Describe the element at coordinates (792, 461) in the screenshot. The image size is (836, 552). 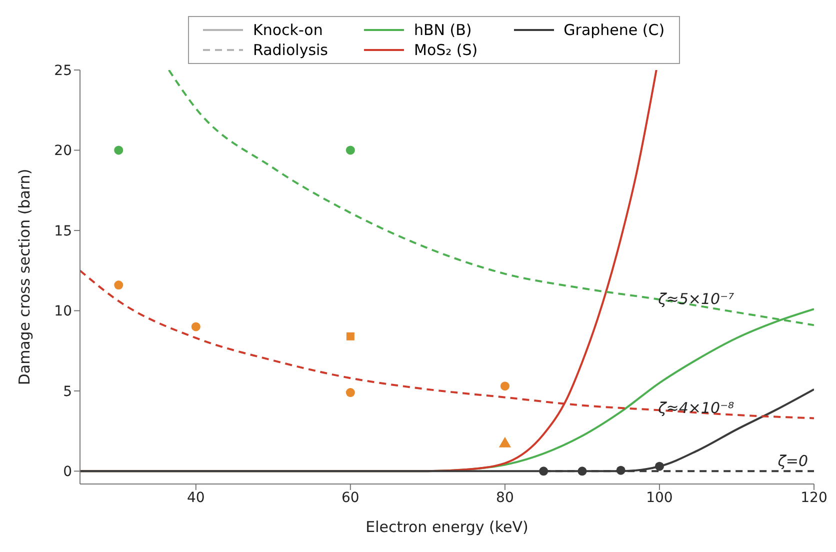
I see `annotation: ζ=0` at that location.